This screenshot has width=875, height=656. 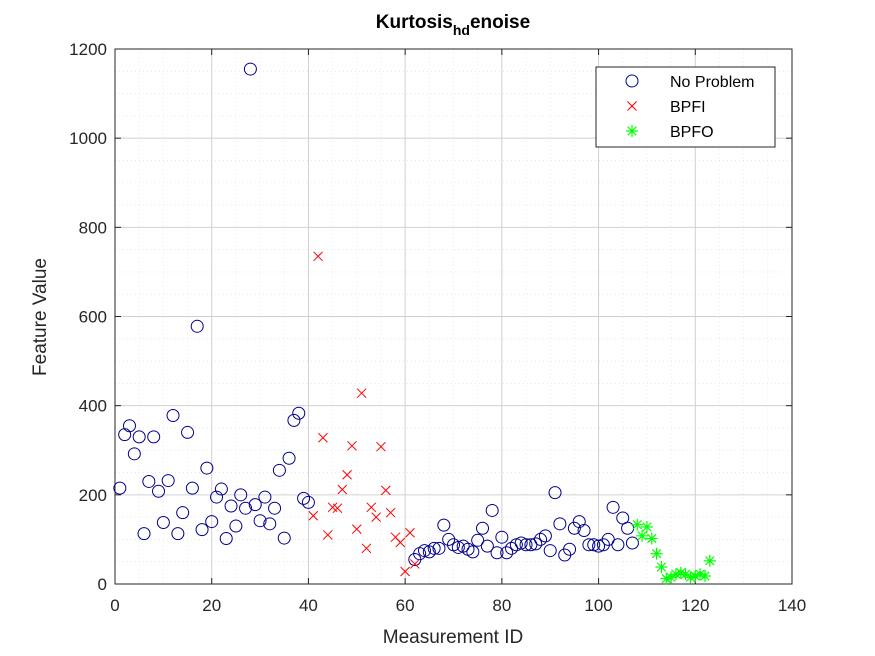 I want to click on y-tick-label: 800, so click(x=93, y=227).